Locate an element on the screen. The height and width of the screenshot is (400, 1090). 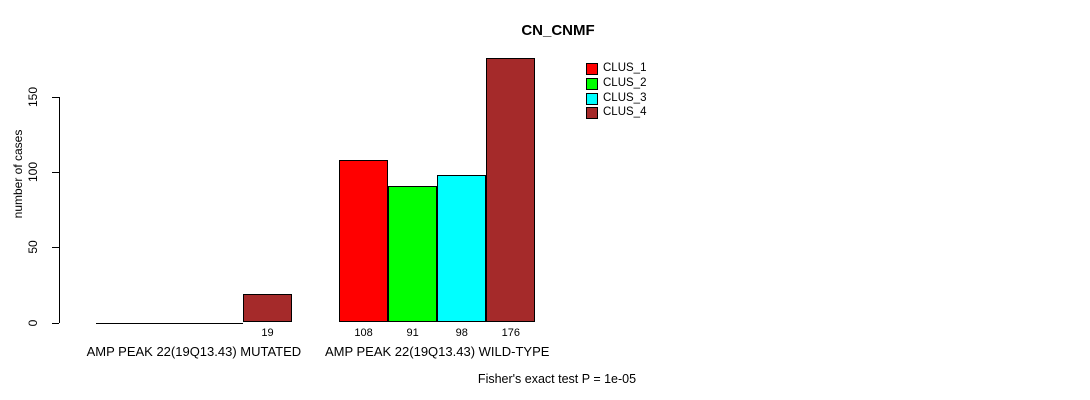
fisher-test-annotation: Fisher's exact test P = 1e-05 is located at coordinates (557, 379).